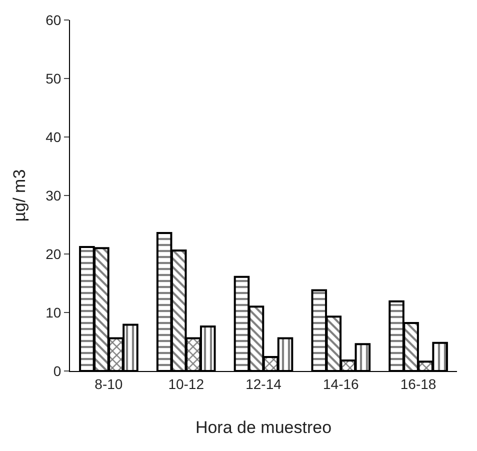  What do you see at coordinates (20, 195) in the screenshot?
I see `y-axis-title: µg/ m3` at bounding box center [20, 195].